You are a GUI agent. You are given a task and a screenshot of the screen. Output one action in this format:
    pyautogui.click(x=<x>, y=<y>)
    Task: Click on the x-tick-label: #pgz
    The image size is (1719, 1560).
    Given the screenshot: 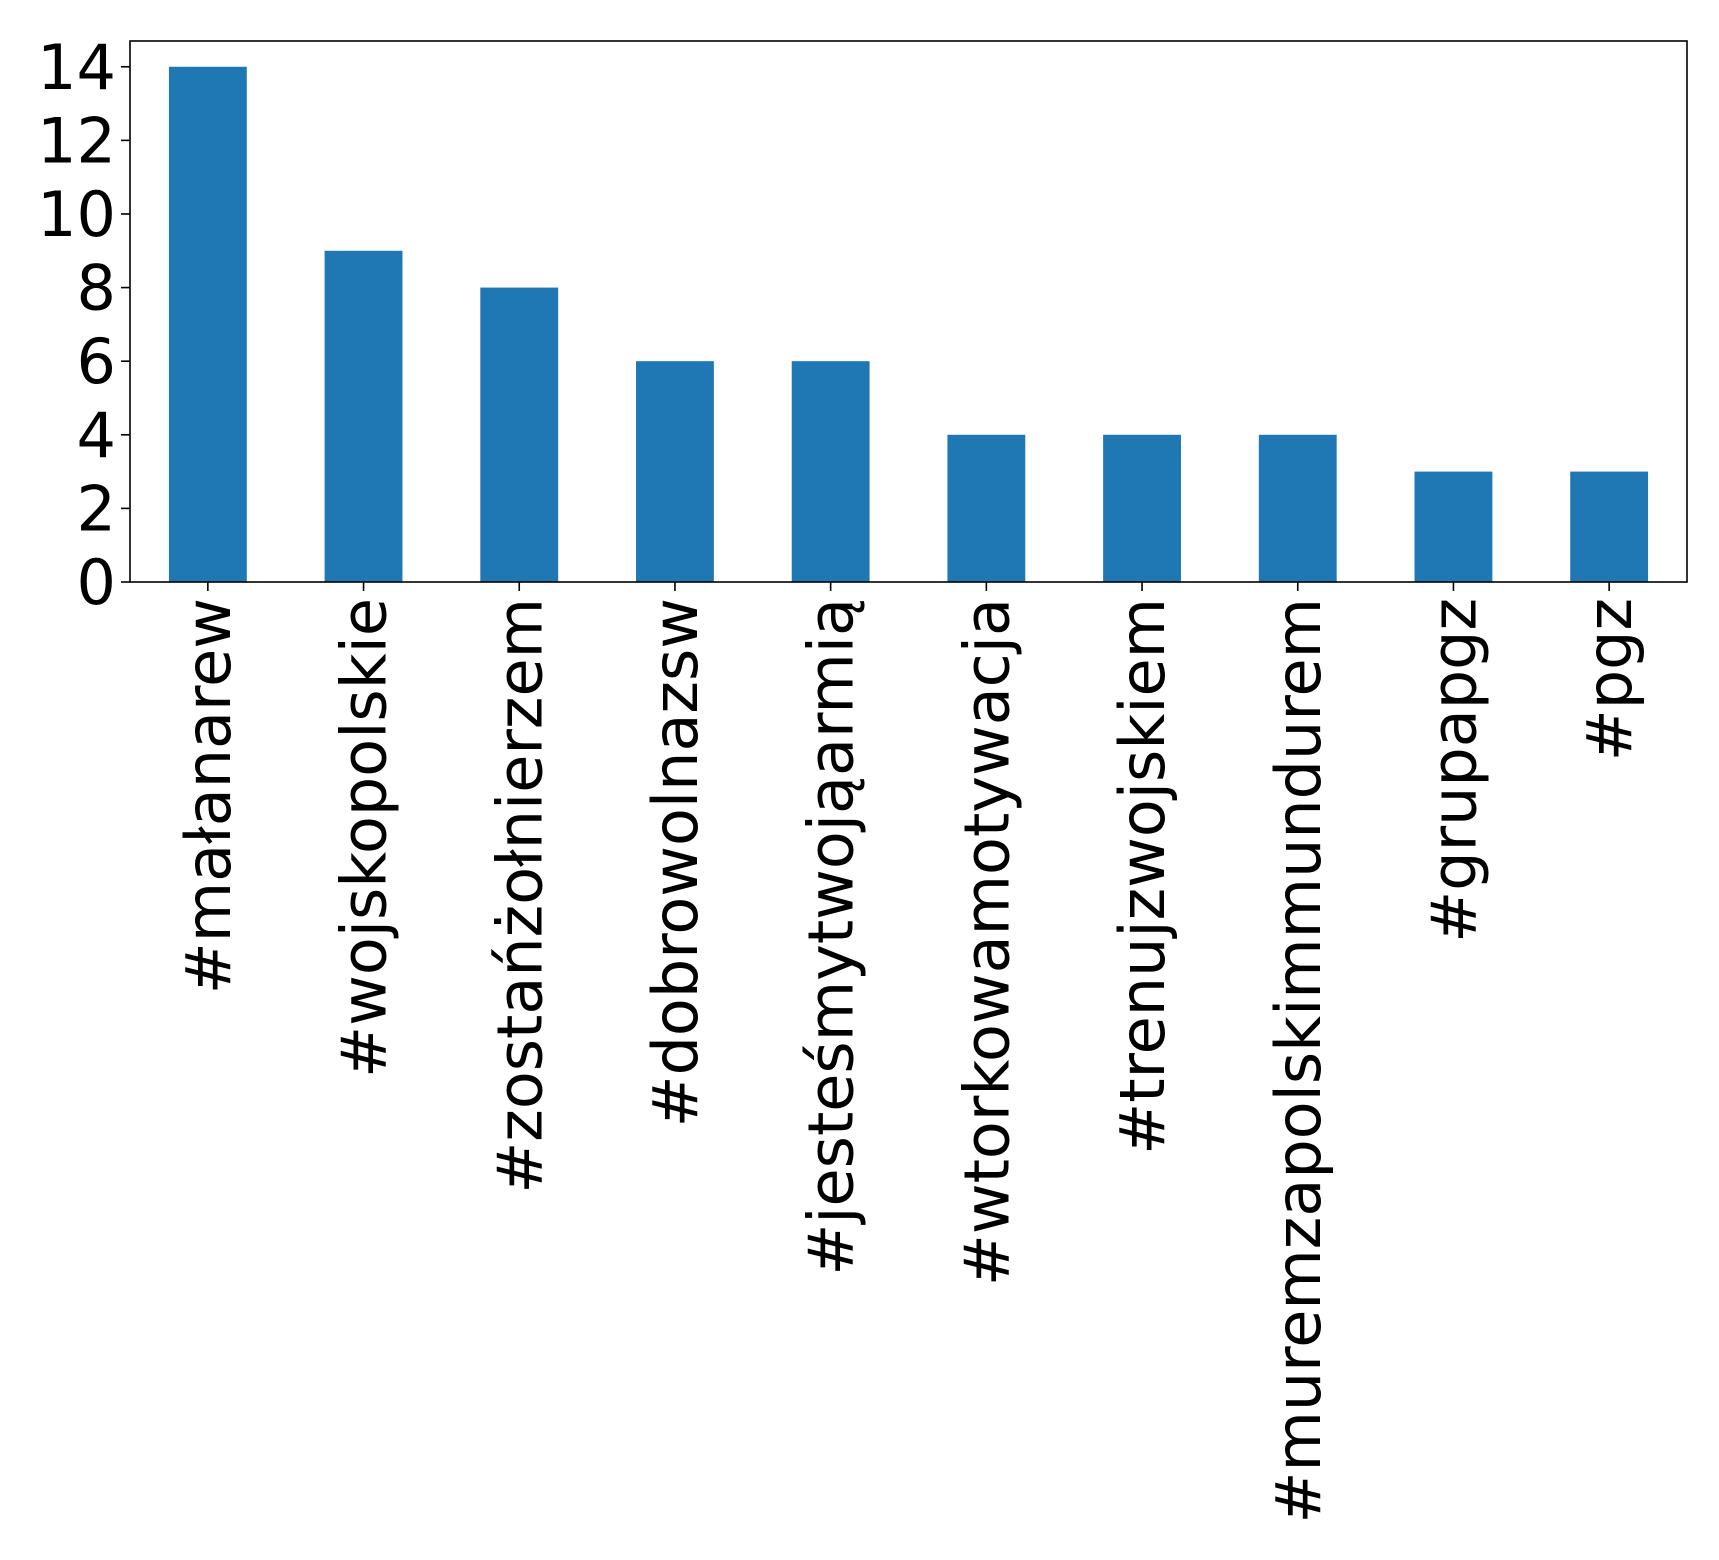 What is the action you would take?
    pyautogui.click(x=1609, y=679)
    